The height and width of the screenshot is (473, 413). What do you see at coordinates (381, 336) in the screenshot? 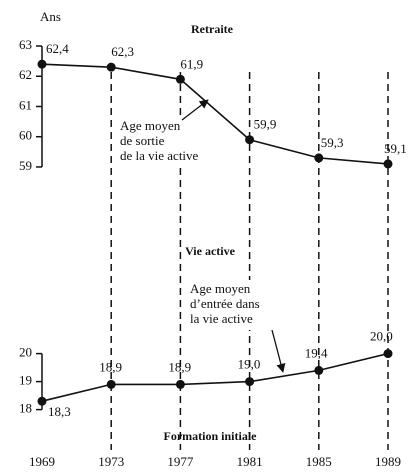
I see `data-label: 20,0` at bounding box center [381, 336].